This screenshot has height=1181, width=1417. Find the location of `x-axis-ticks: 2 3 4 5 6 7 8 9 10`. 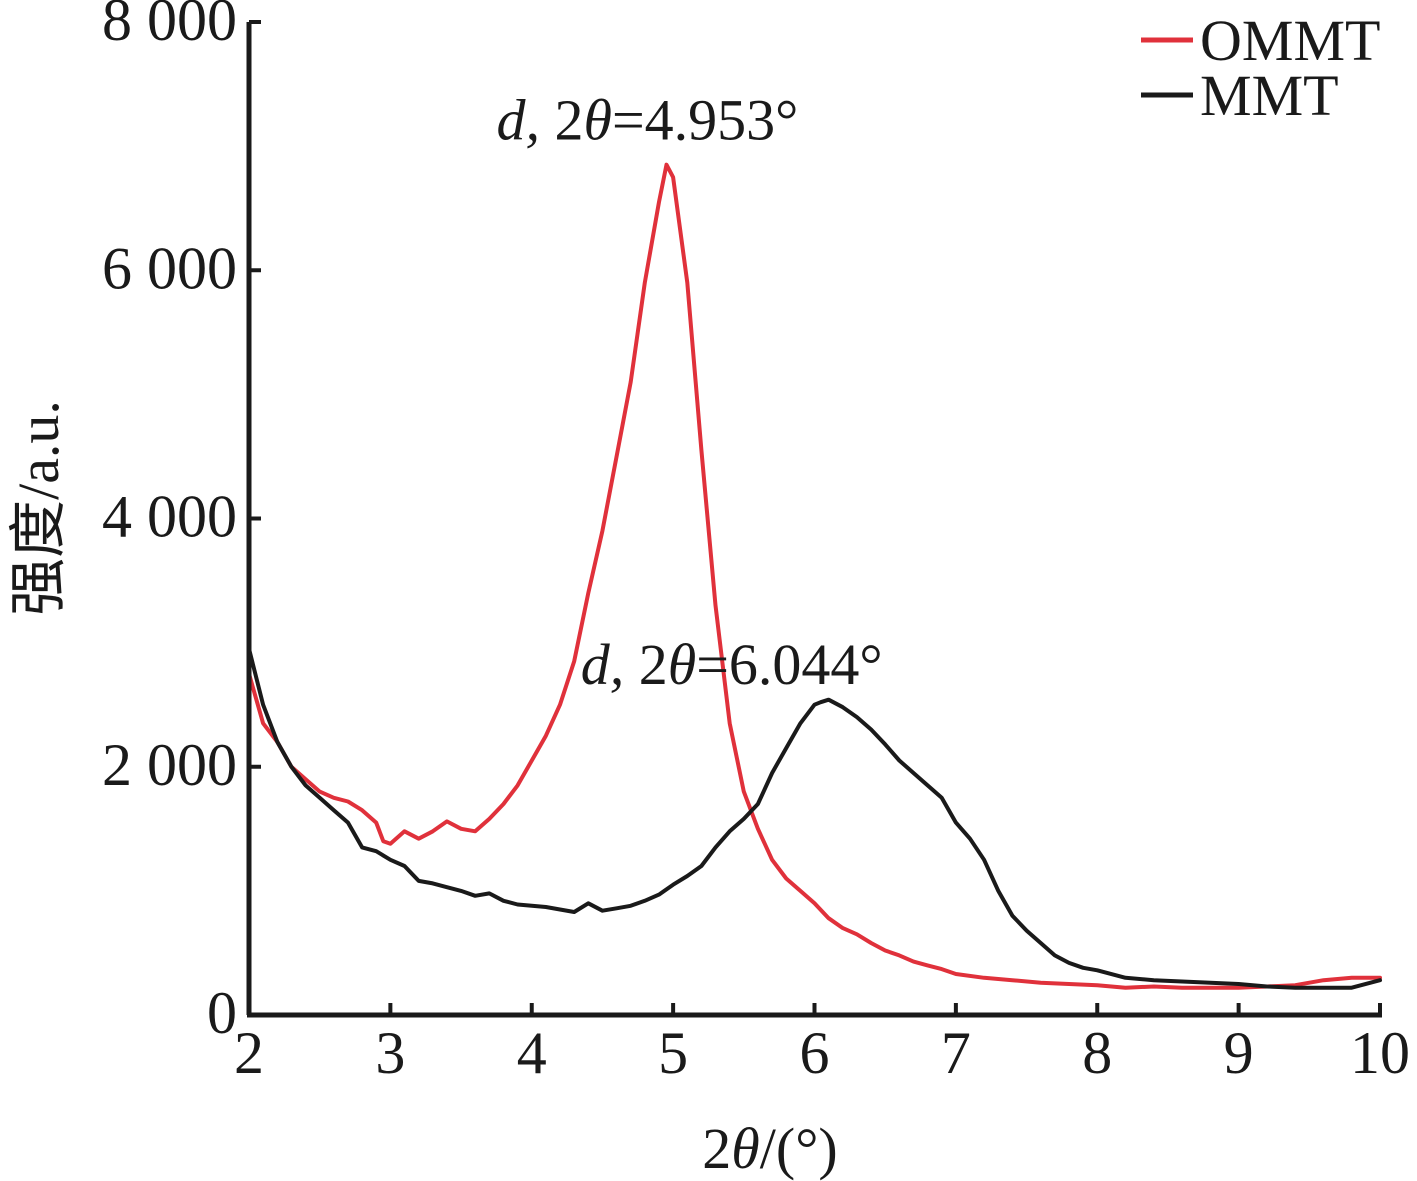

x-axis-ticks: 2 3 4 5 6 7 8 9 10 is located at coordinates (822, 1044).